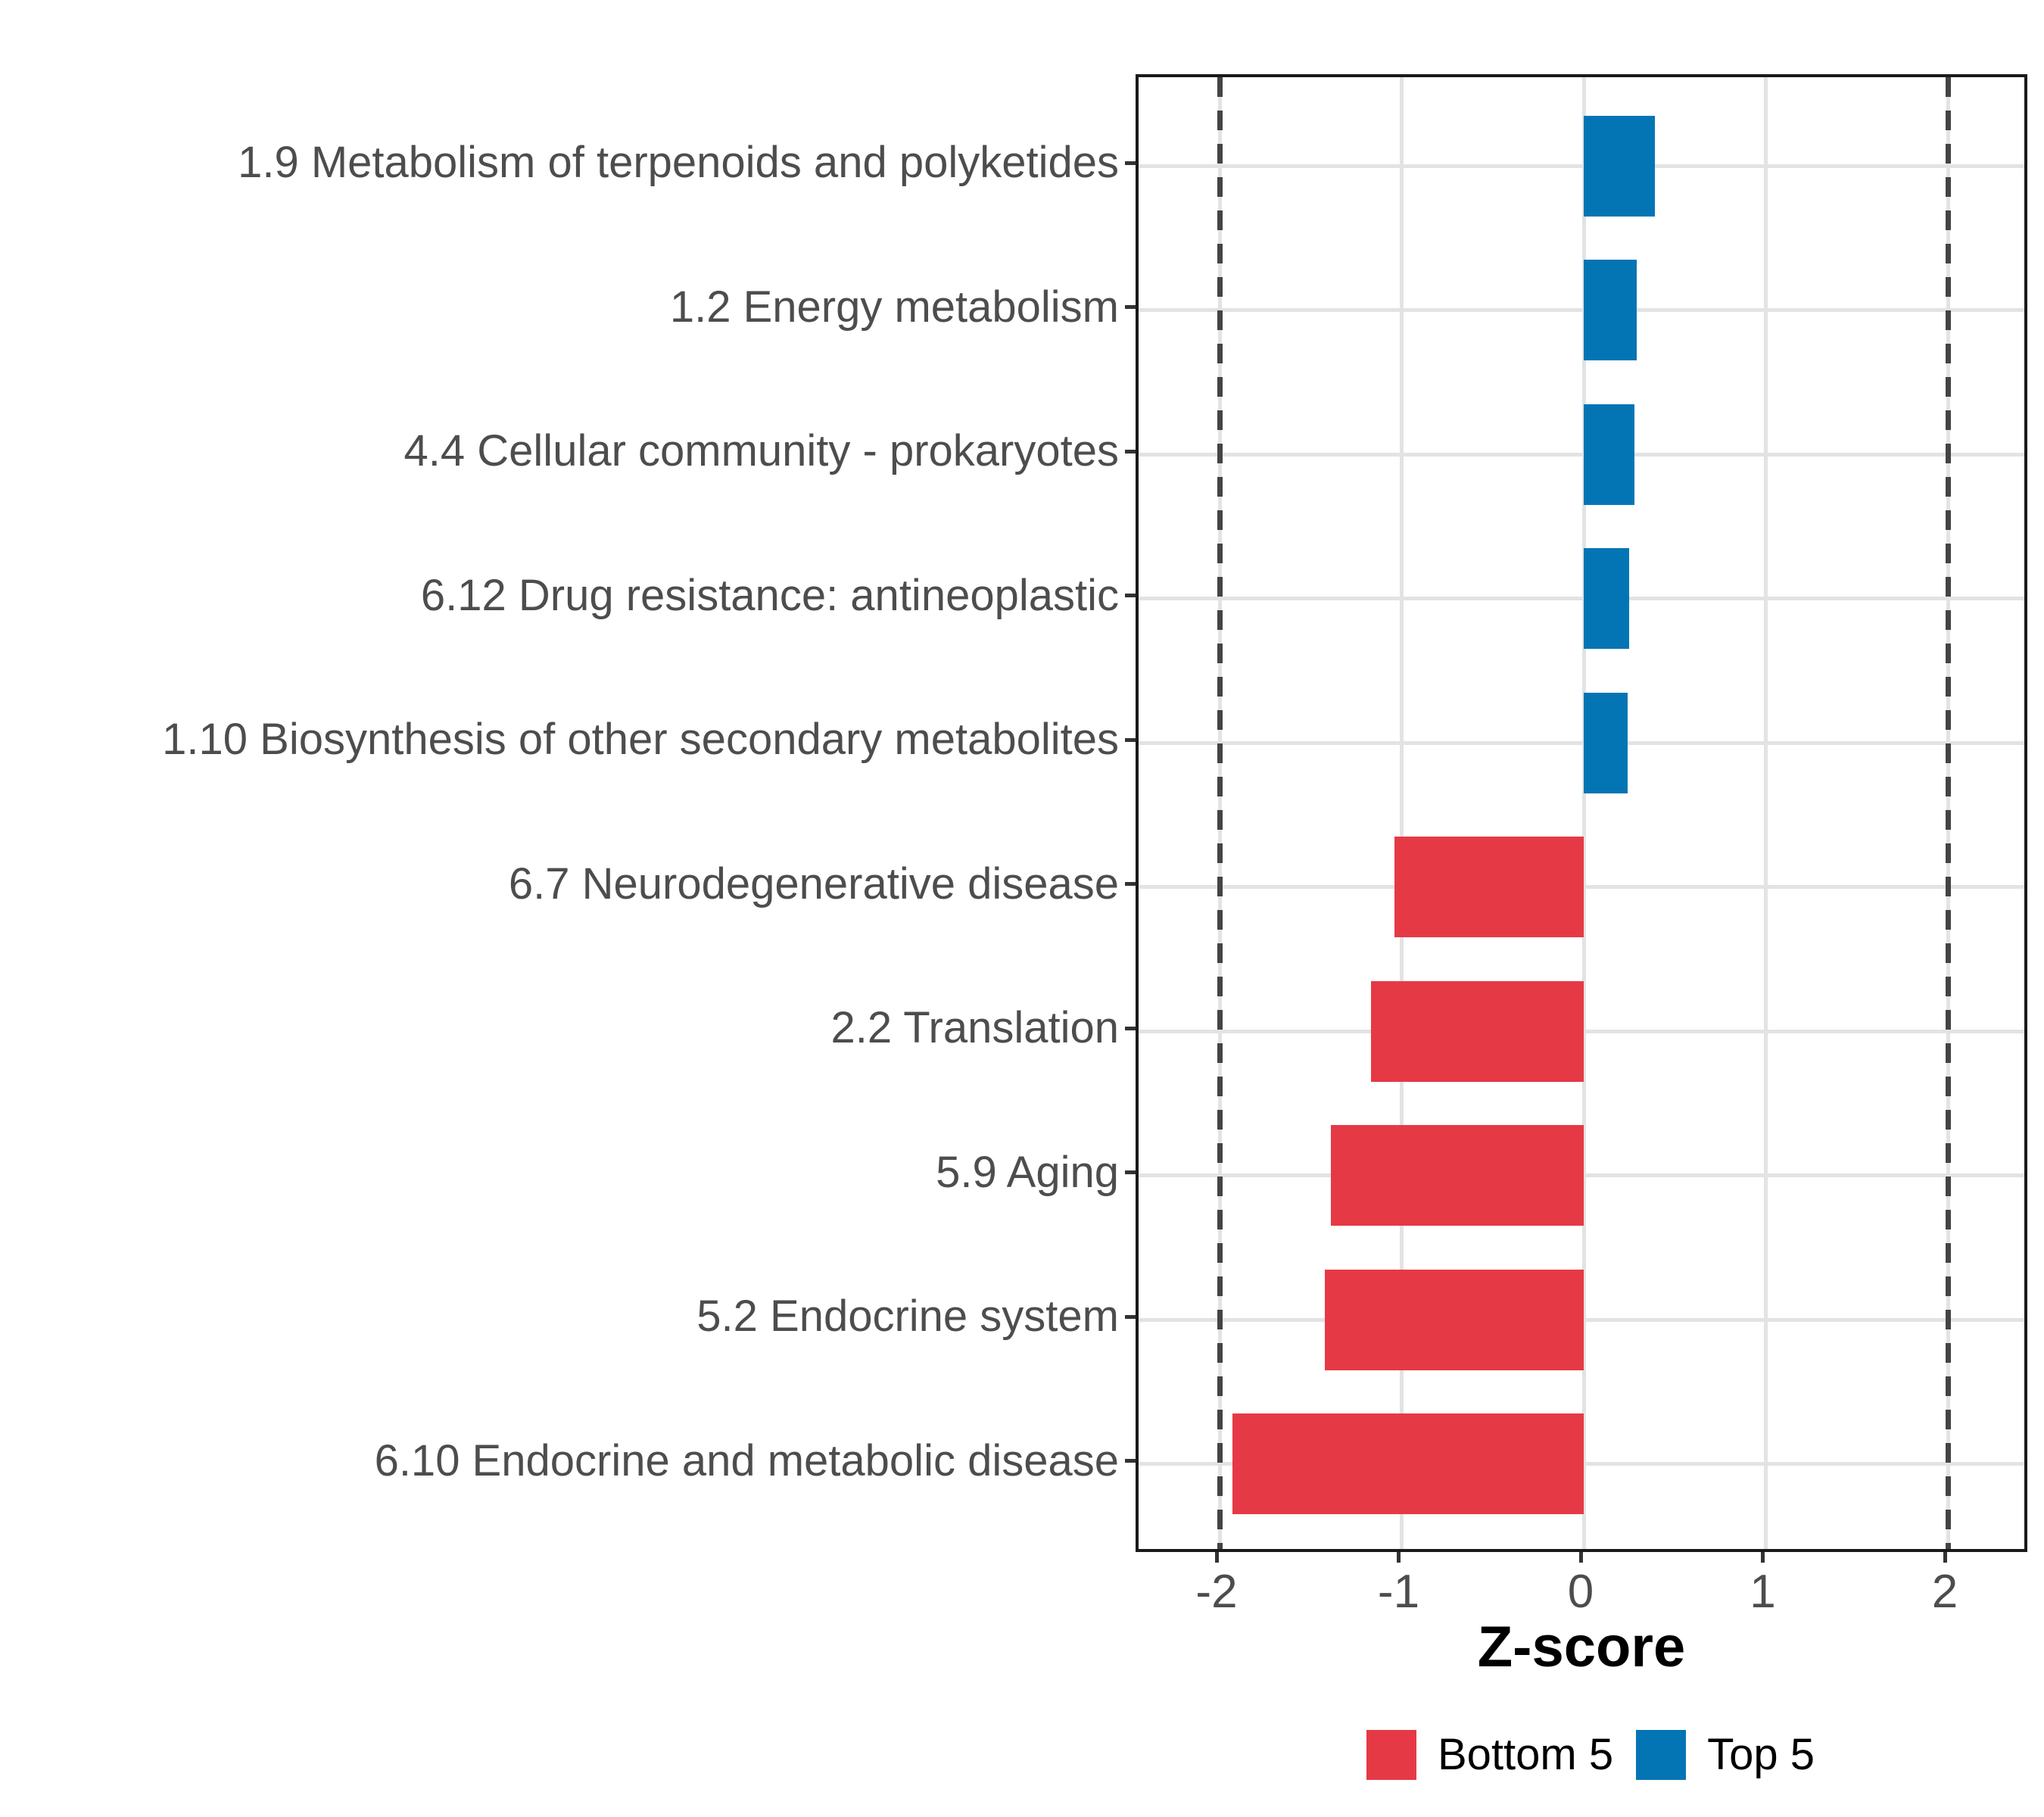  What do you see at coordinates (1398, 1592) in the screenshot?
I see `x-tick-label: -1` at bounding box center [1398, 1592].